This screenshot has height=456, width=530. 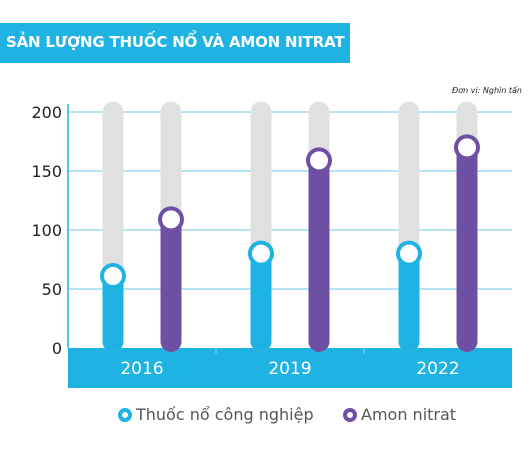 I want to click on y-tick-label-0: 0, so click(x=57, y=348).